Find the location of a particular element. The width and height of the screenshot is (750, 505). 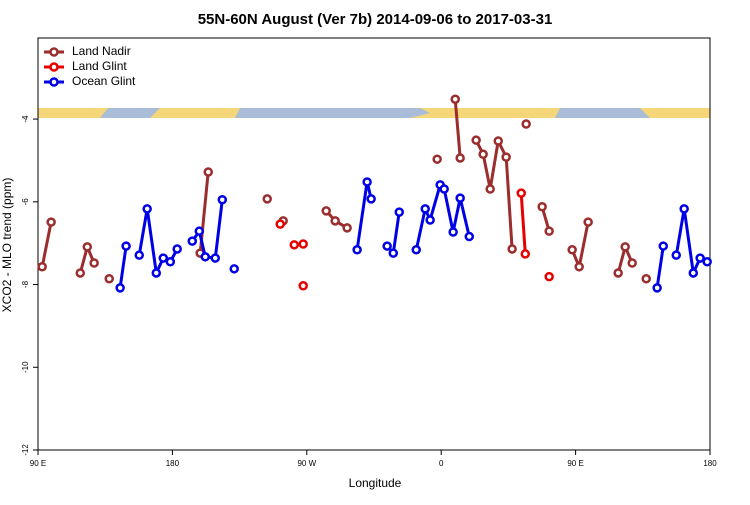

x-tick-label: 0 is located at coordinates (441, 463).